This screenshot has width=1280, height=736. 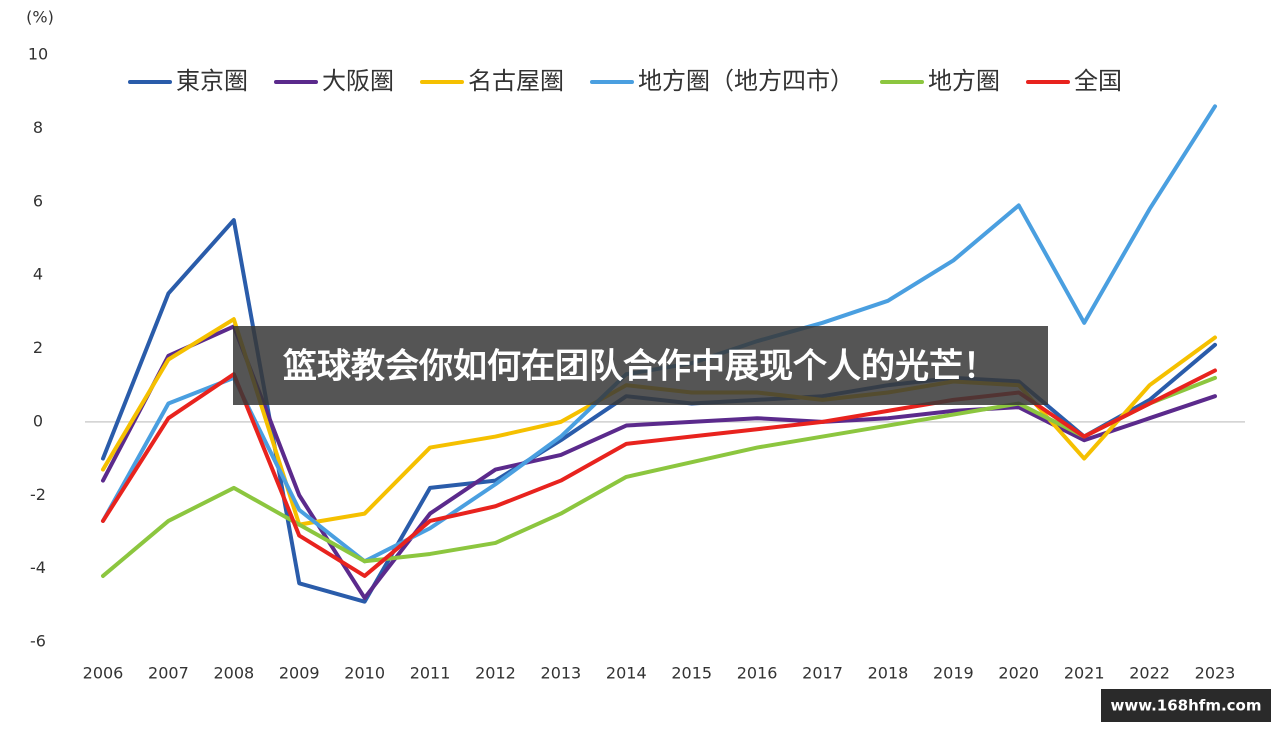 I want to click on x-tick-label: 2006, so click(x=103, y=673).